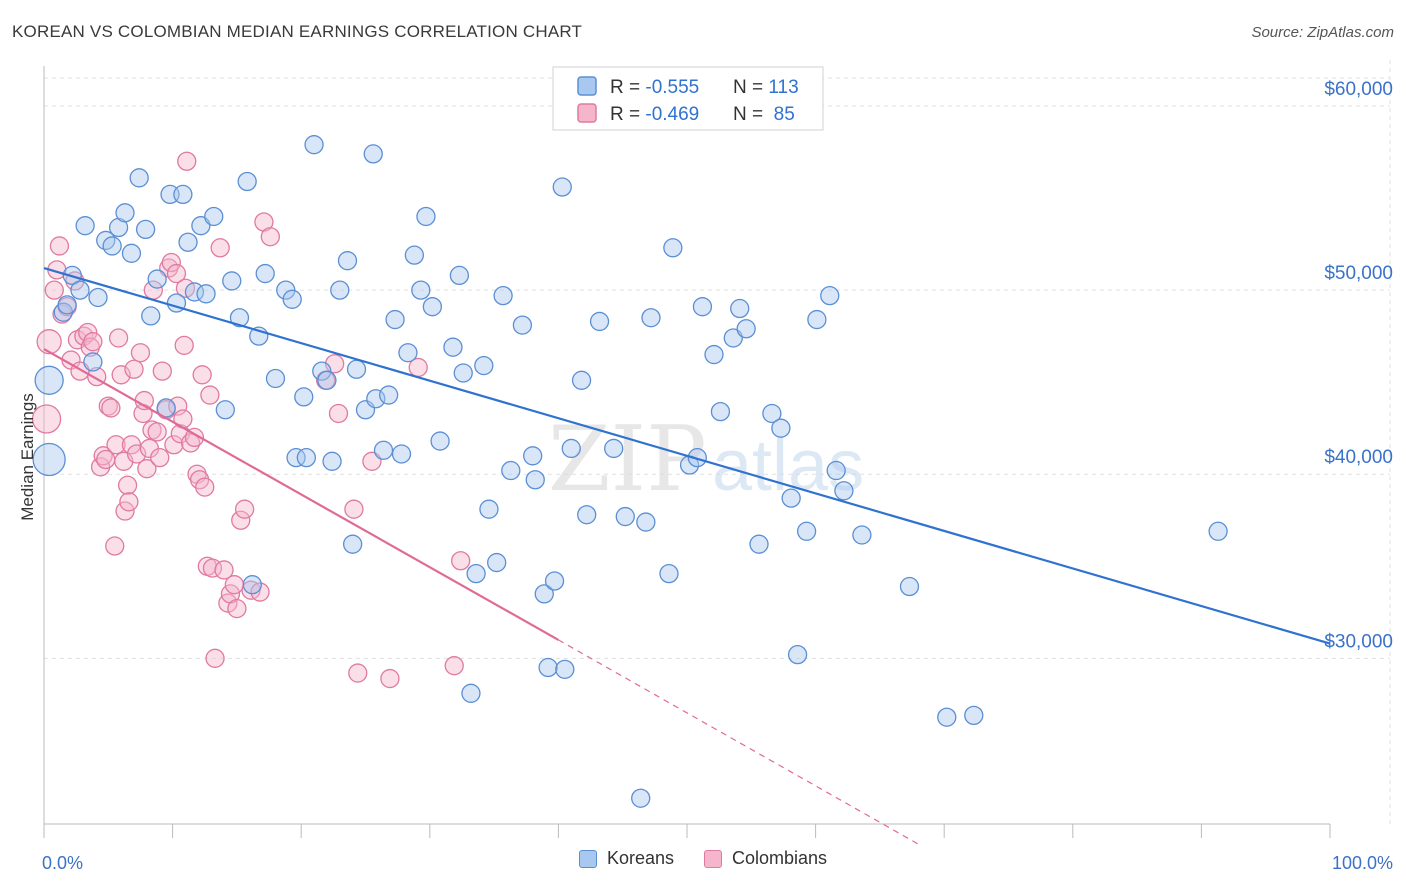 The image size is (1406, 892). Describe the element at coordinates (713, 858) in the screenshot. I see `colombians-swatch` at that location.